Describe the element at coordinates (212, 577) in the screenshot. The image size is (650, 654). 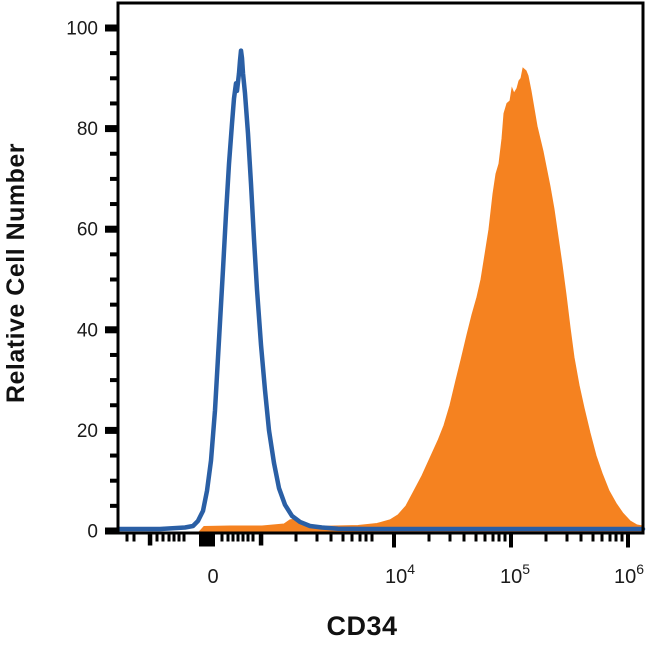
I see `x-tick-label: 0` at that location.